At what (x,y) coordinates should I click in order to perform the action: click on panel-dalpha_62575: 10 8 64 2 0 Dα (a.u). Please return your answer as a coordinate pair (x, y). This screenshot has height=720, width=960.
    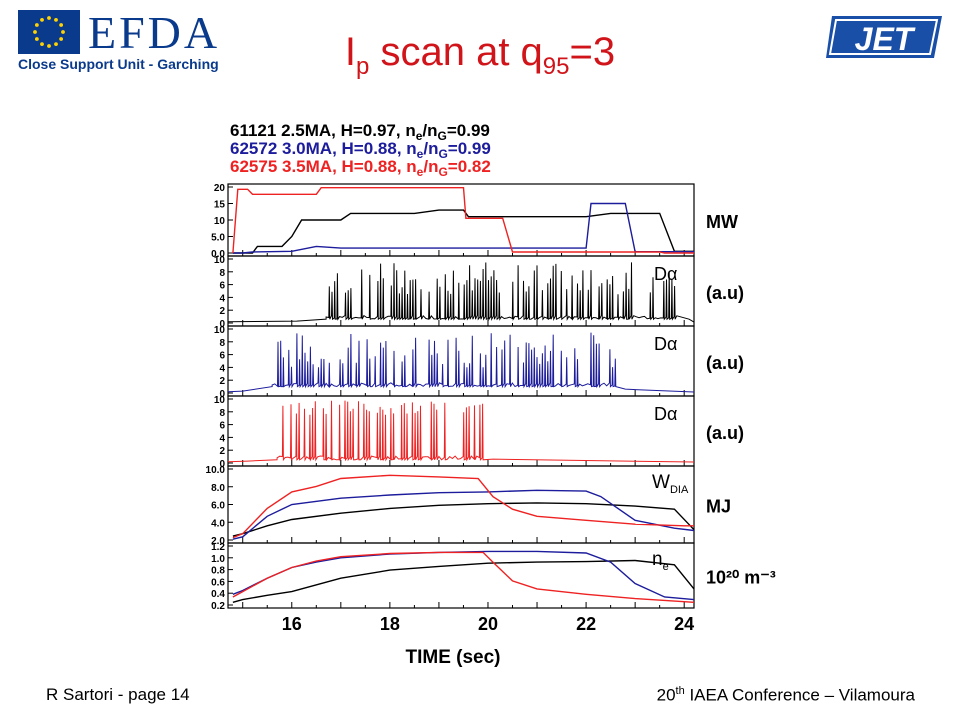
    Looking at the image, I should click on (479, 432).